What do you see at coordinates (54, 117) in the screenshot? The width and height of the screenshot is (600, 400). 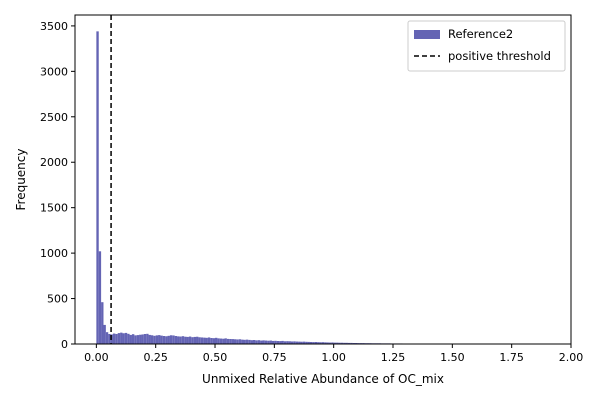 I see `y-tick-label: 2500` at bounding box center [54, 117].